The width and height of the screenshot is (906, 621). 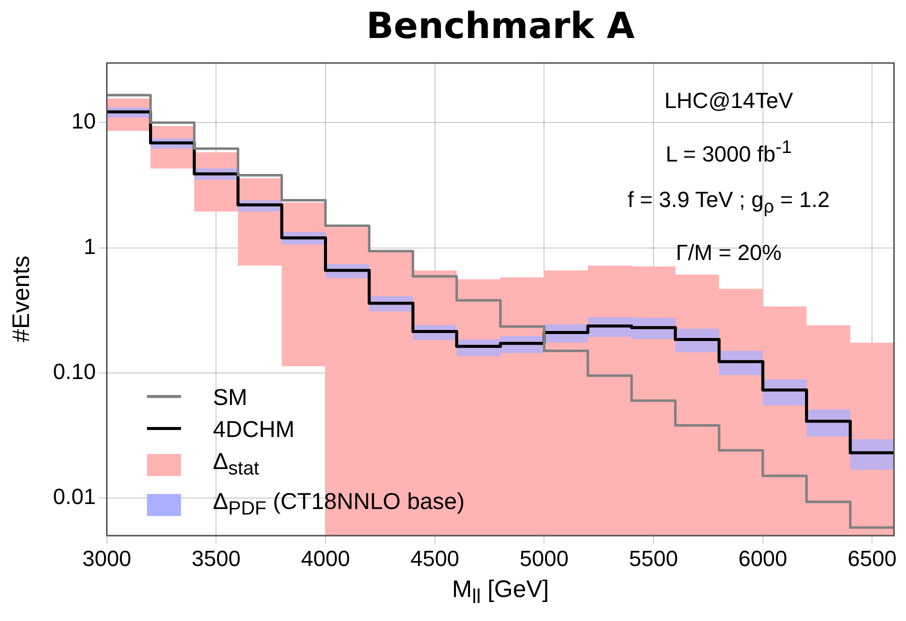 What do you see at coordinates (729, 151) in the screenshot?
I see `annotation: L = 3000 fb$^{-1}$` at bounding box center [729, 151].